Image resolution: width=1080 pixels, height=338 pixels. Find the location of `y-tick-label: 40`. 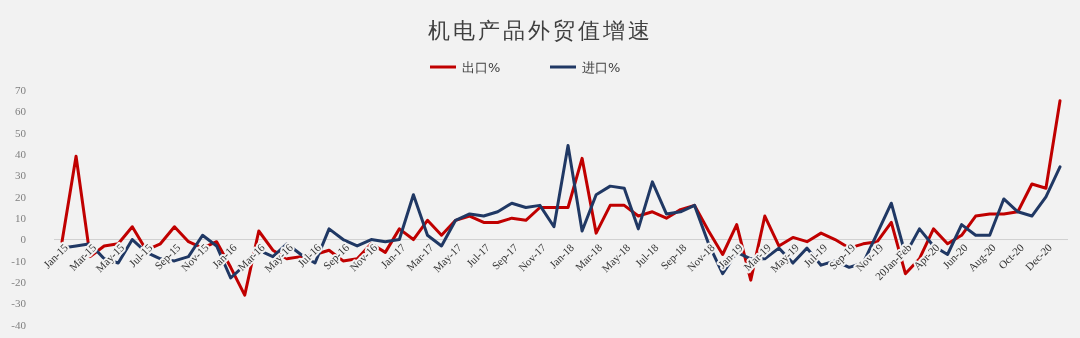

y-tick-label: 40 is located at coordinates (21, 153).